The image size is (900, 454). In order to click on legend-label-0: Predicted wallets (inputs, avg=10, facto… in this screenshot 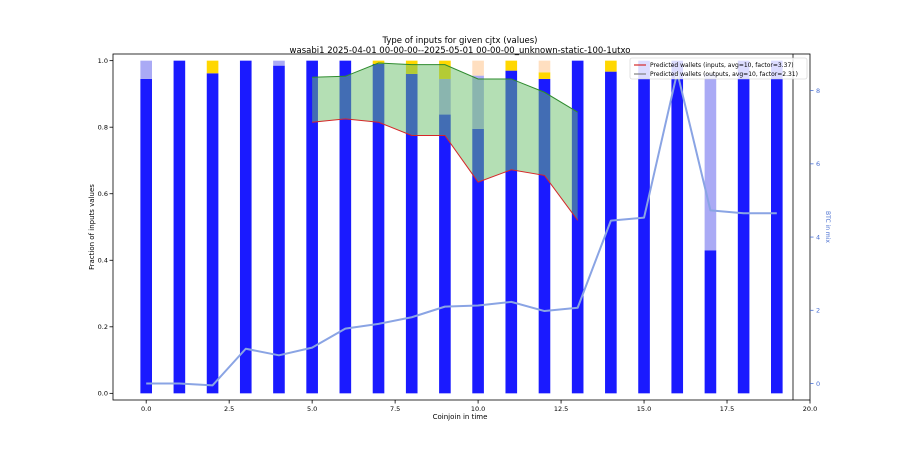, I will do `click(722, 65)`.